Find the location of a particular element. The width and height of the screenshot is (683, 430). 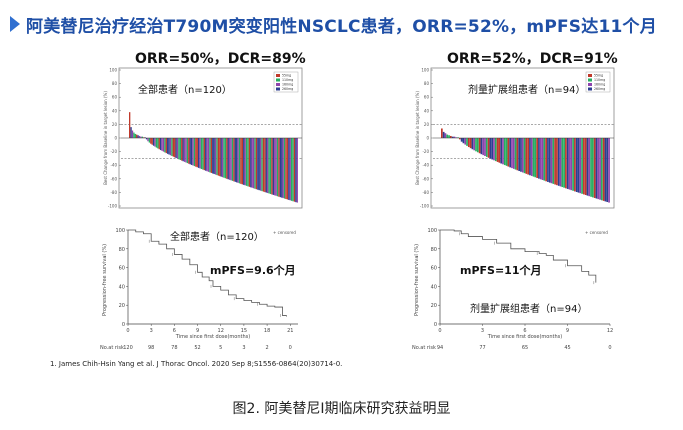

y-tick-label: -40 is located at coordinates (425, 165).